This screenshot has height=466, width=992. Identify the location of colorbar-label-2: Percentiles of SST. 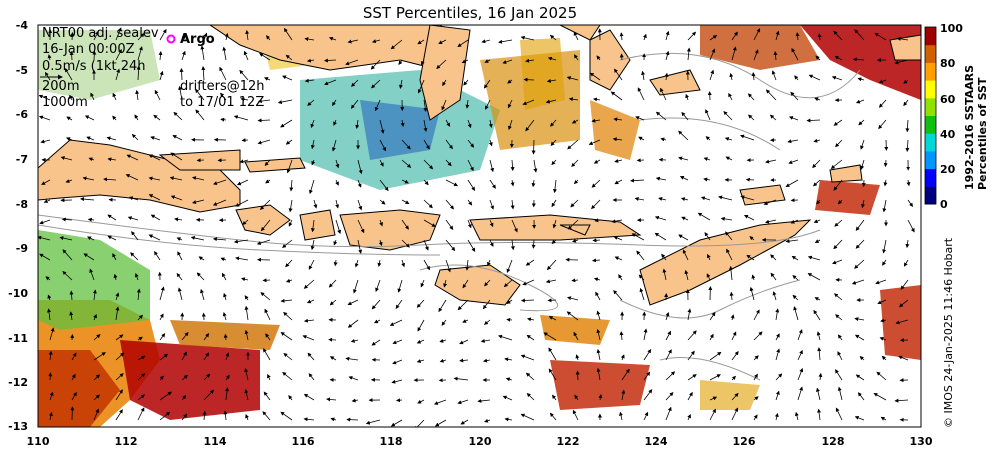
(982, 133).